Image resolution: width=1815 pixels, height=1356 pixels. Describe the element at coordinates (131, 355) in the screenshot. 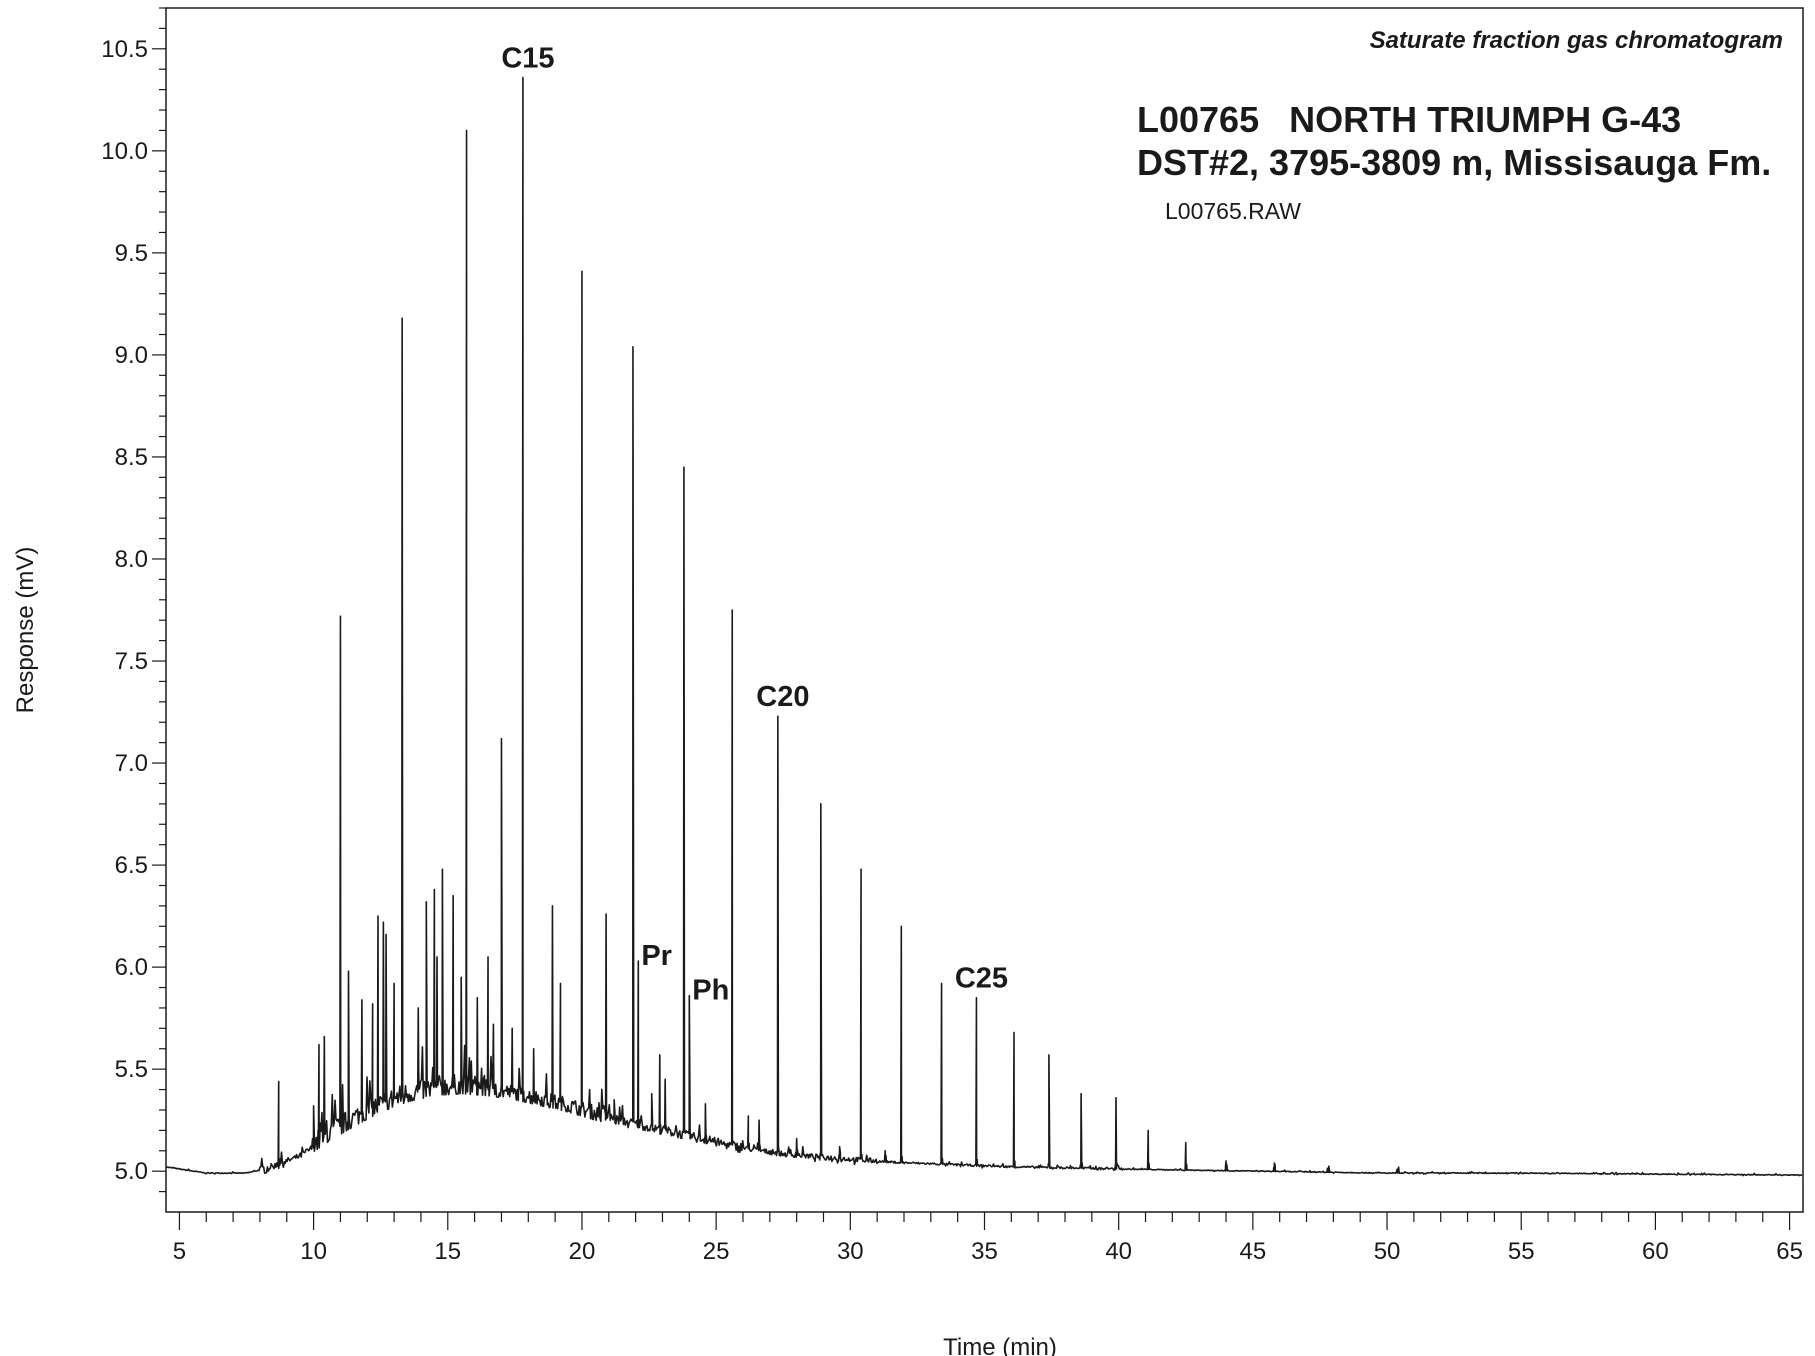

I see `y-tick-label: 9.0` at that location.